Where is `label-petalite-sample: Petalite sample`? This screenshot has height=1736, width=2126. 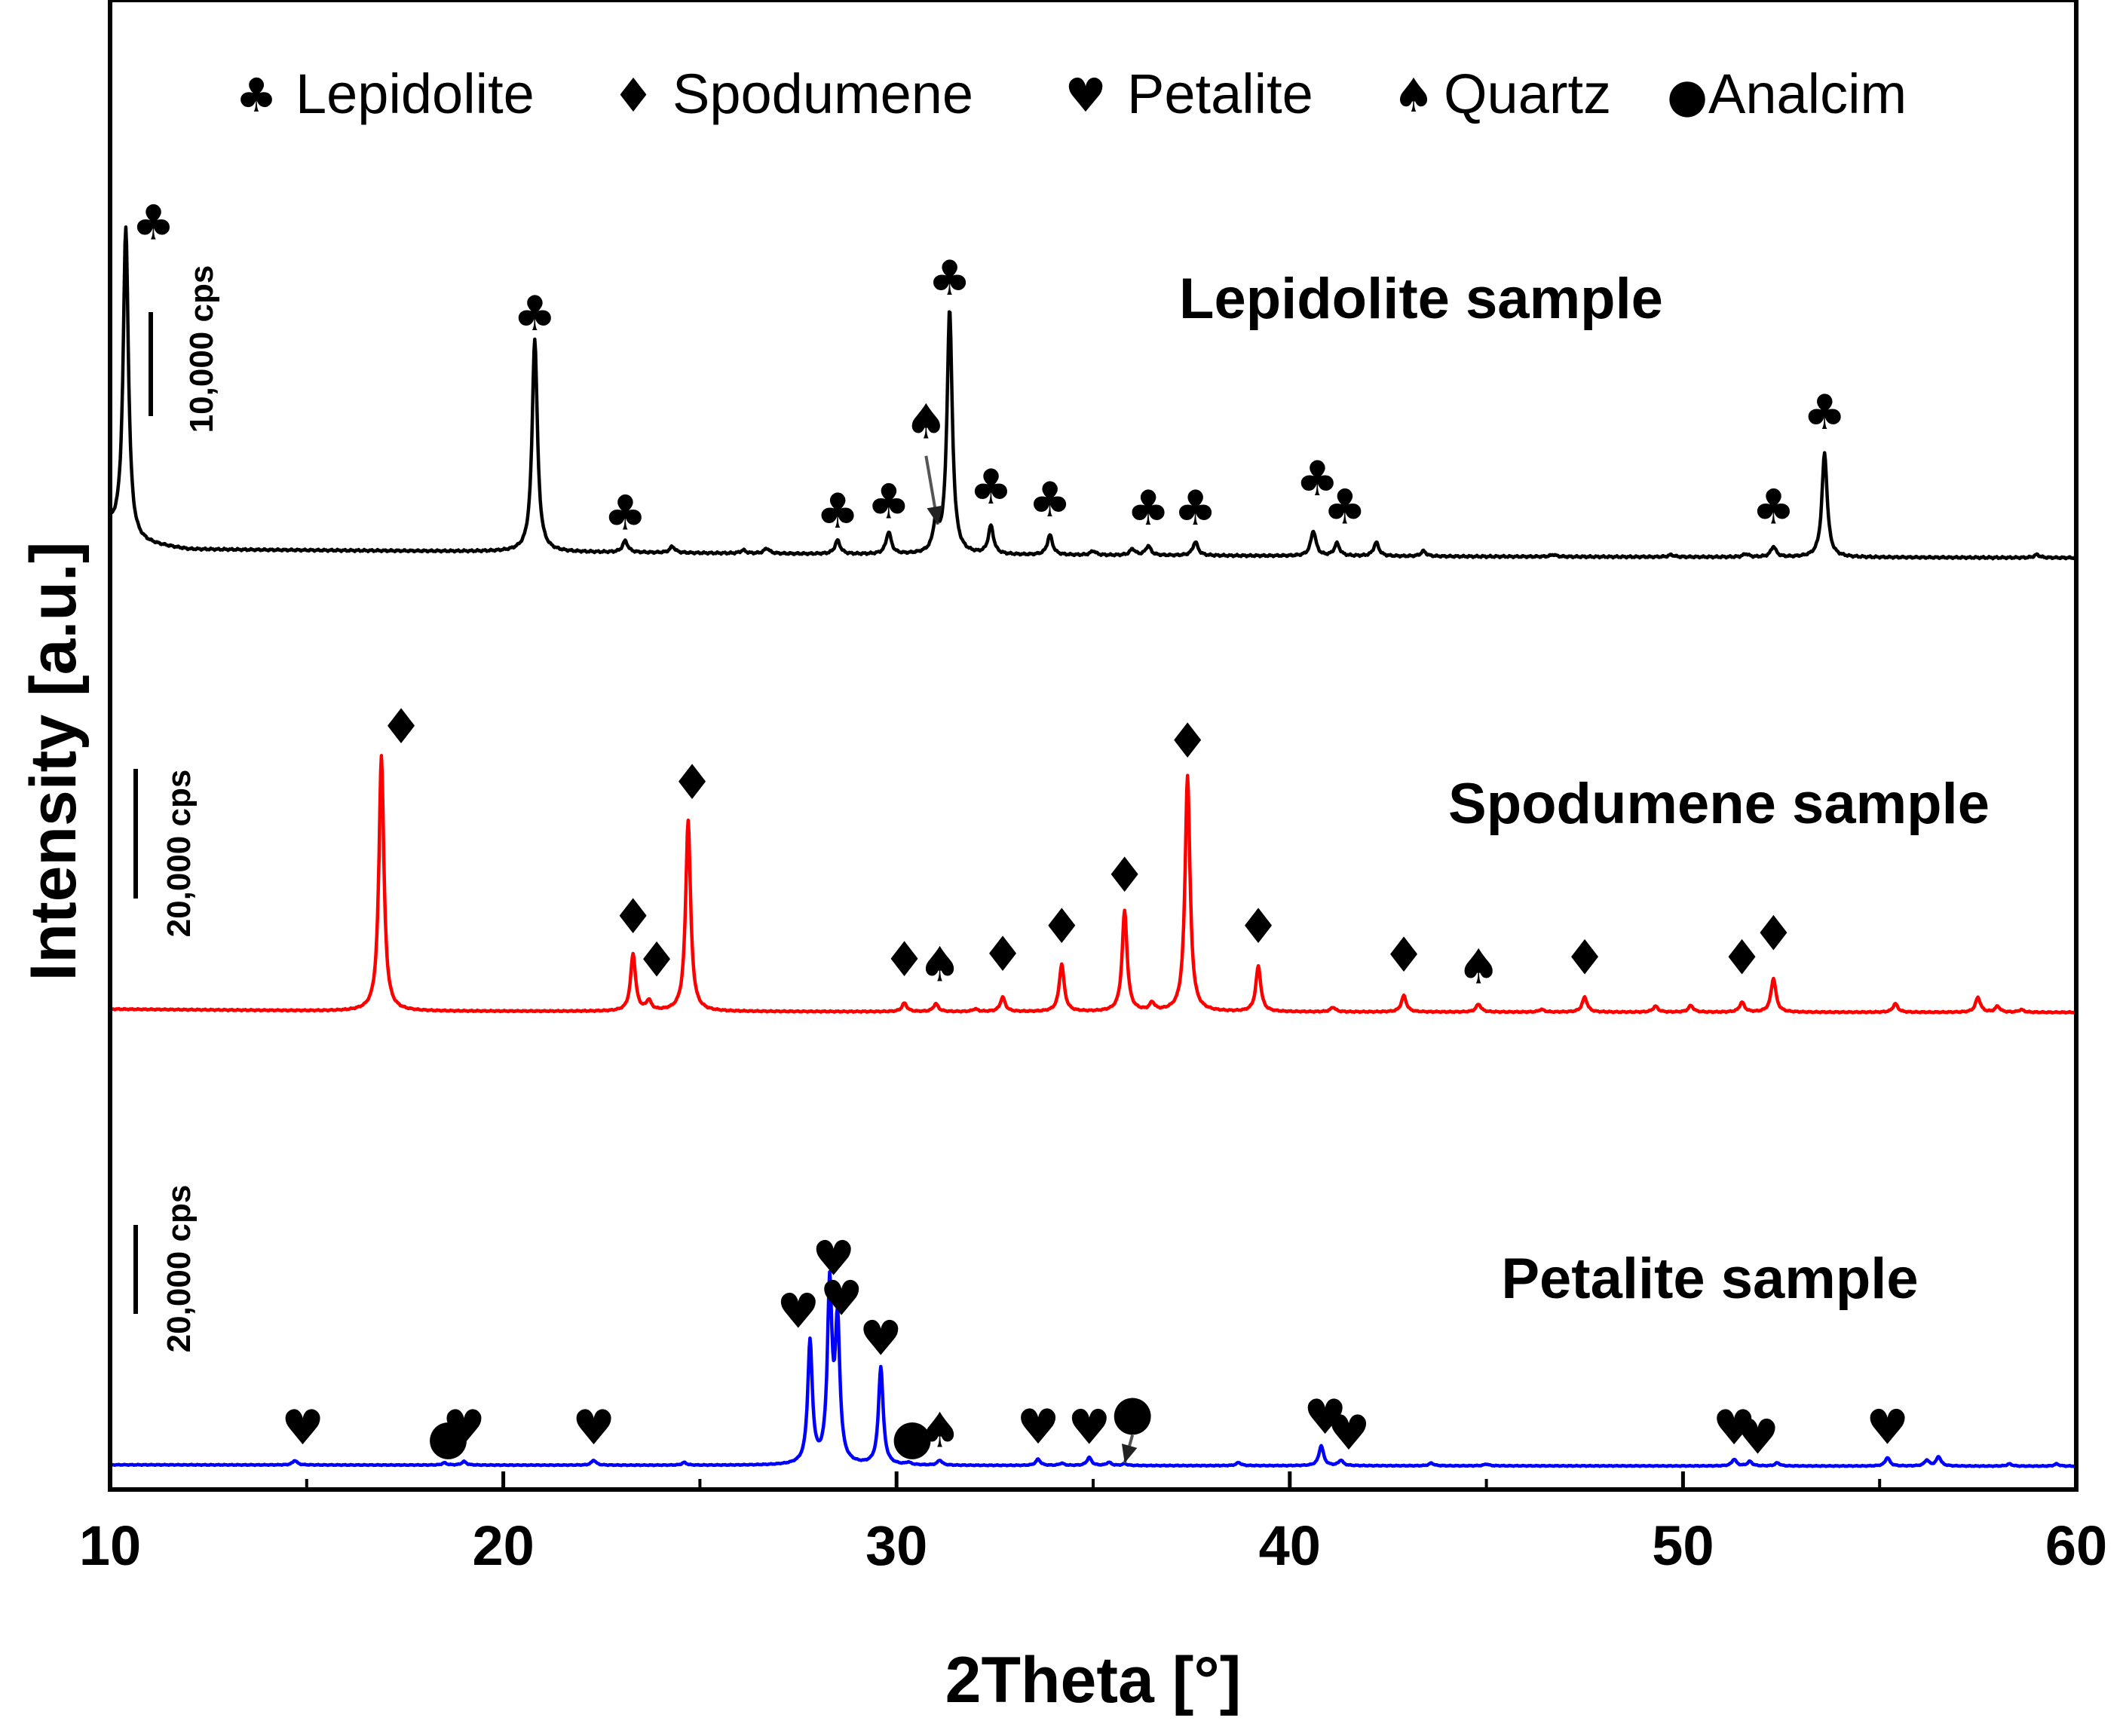 label-petalite-sample: Petalite sample is located at coordinates (1709, 1279).